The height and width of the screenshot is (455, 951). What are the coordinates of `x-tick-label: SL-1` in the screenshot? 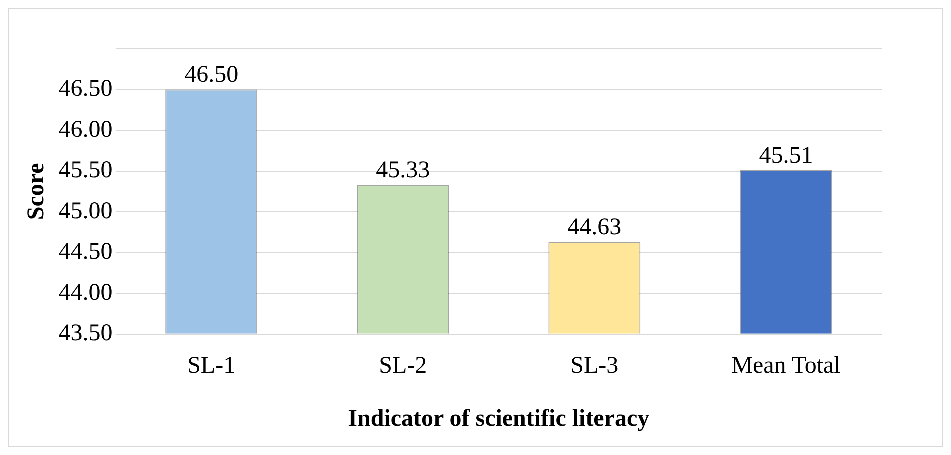 It's located at (212, 366).